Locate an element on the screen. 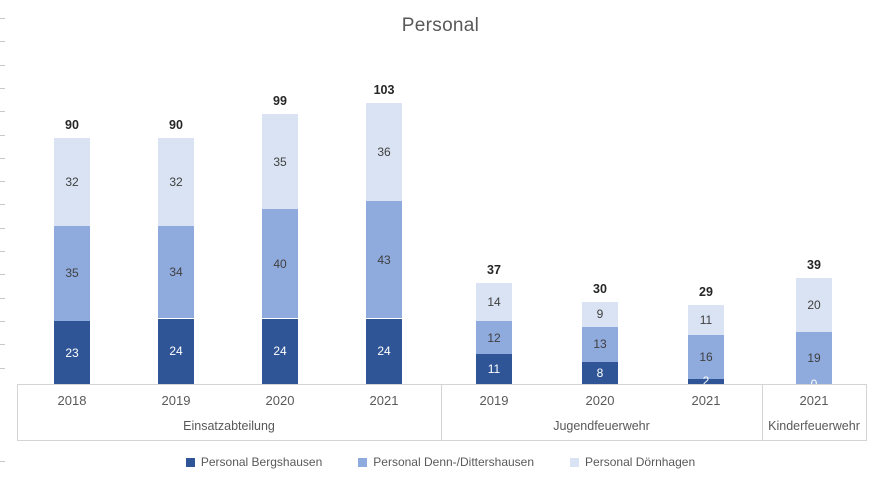 The height and width of the screenshot is (480, 881). legend-item: Personal Dörnhagen is located at coordinates (632, 462).